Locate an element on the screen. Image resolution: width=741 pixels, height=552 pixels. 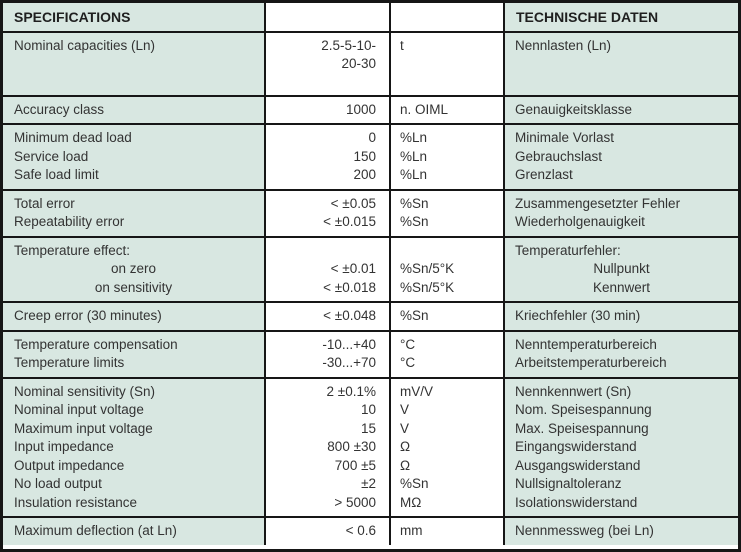
text-line: 20-30 is located at coordinates (358, 63).